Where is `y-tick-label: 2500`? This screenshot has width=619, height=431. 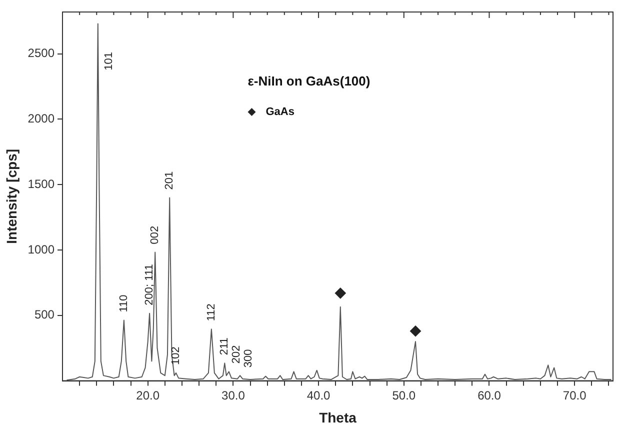 y-tick-label: 2500 is located at coordinates (41, 53).